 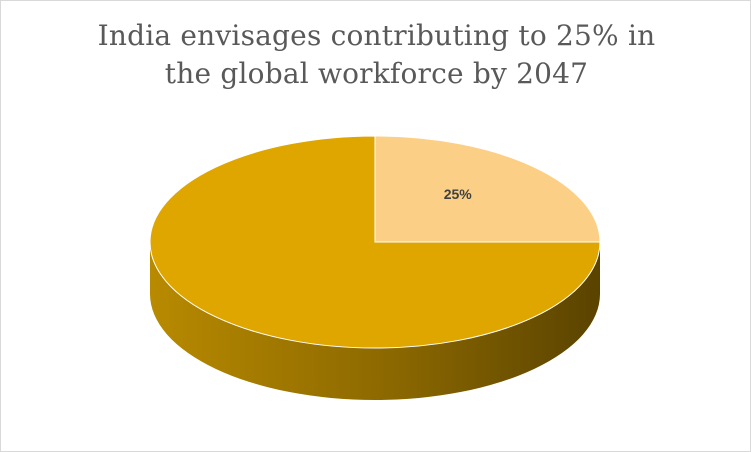 What do you see at coordinates (376, 73) in the screenshot?
I see `chart-title-line-2: the global workforce by 2047` at bounding box center [376, 73].